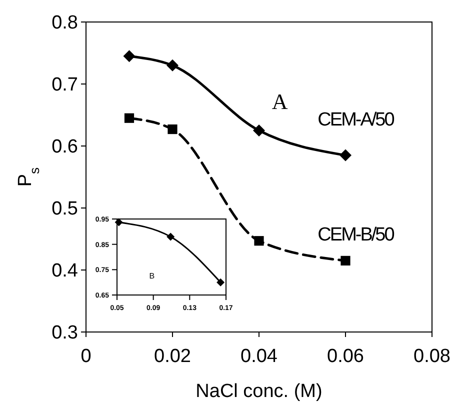 This screenshot has width=453, height=406. I want to click on y-tick-label: 0.8, so click(65, 23).